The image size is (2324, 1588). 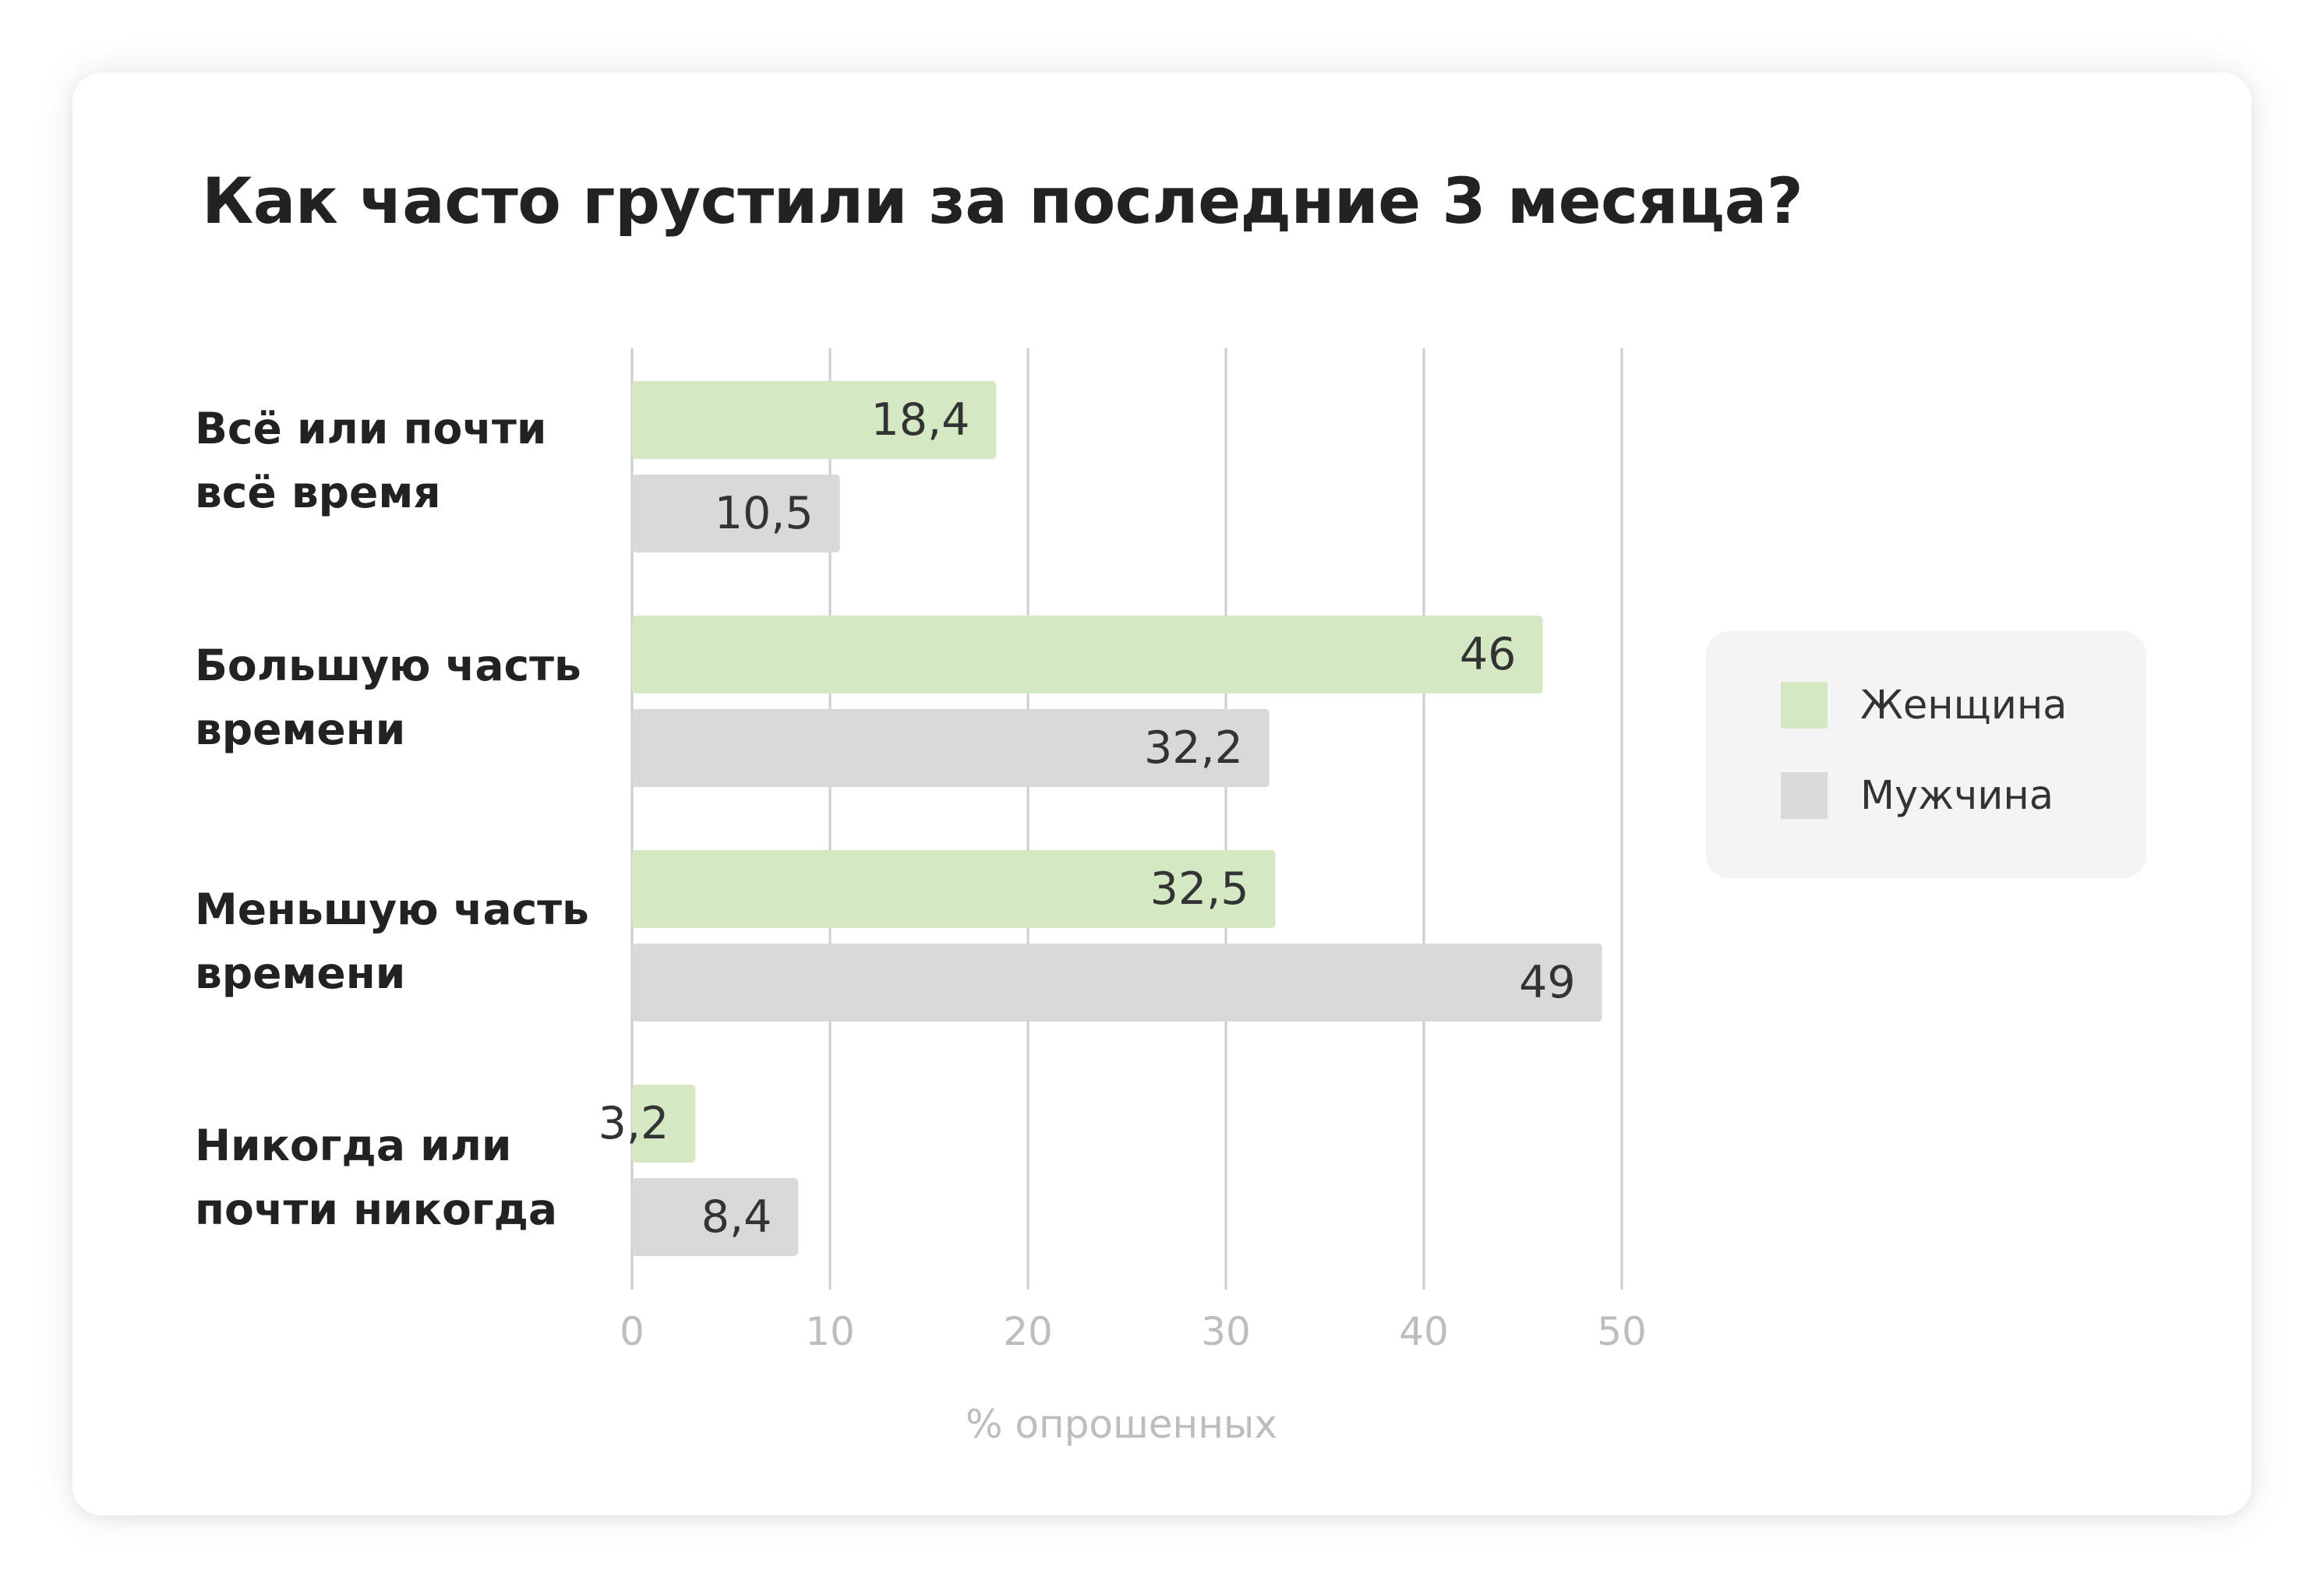 I want to click on legend-item-women: Женщина, so click(x=1924, y=706).